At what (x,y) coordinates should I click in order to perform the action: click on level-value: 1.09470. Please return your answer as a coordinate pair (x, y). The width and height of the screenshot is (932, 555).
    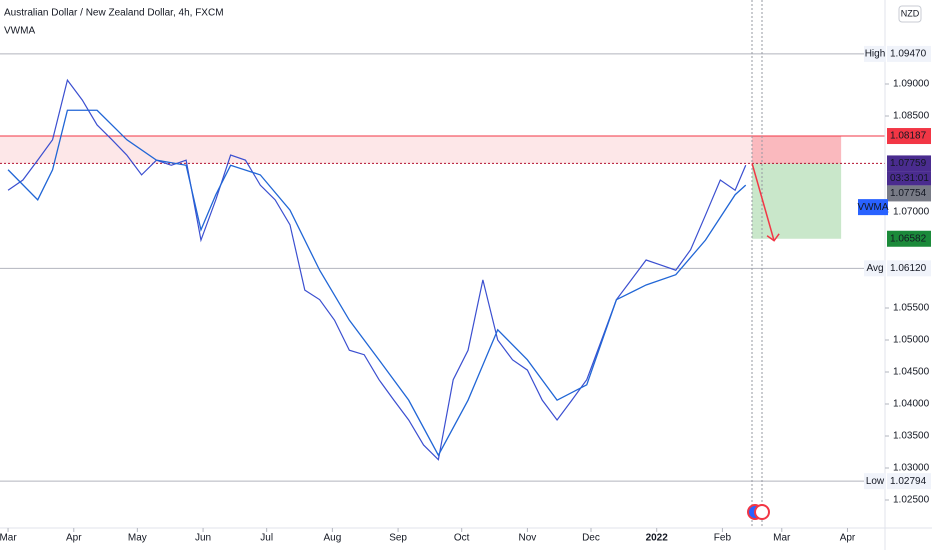
    Looking at the image, I should click on (908, 54).